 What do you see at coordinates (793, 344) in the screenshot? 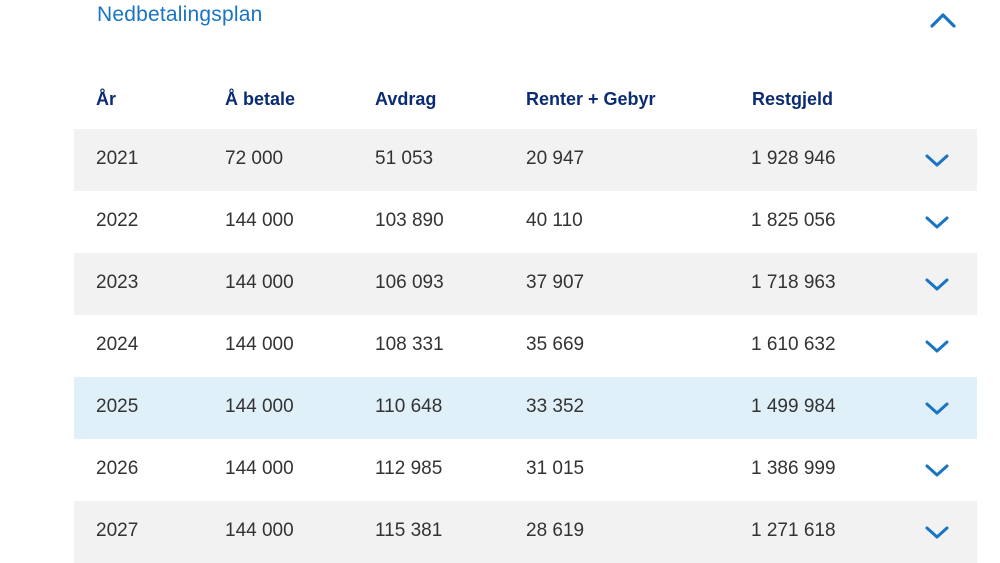
I see `cell-remaining: 1 610 632` at bounding box center [793, 344].